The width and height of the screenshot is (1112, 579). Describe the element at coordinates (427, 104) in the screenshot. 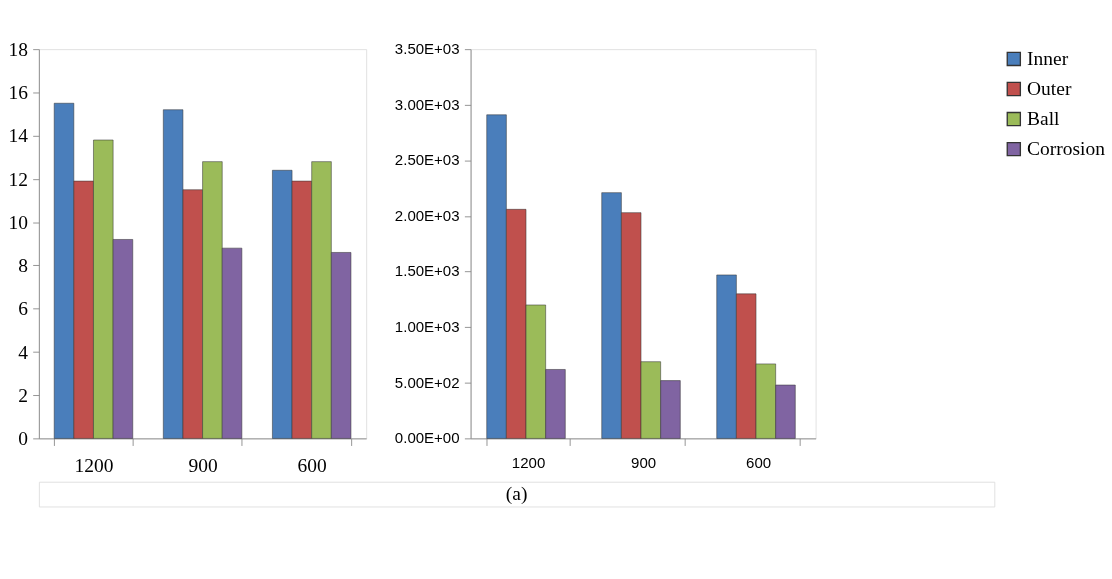

I see `y-tick-label: 3.00E+03` at that location.